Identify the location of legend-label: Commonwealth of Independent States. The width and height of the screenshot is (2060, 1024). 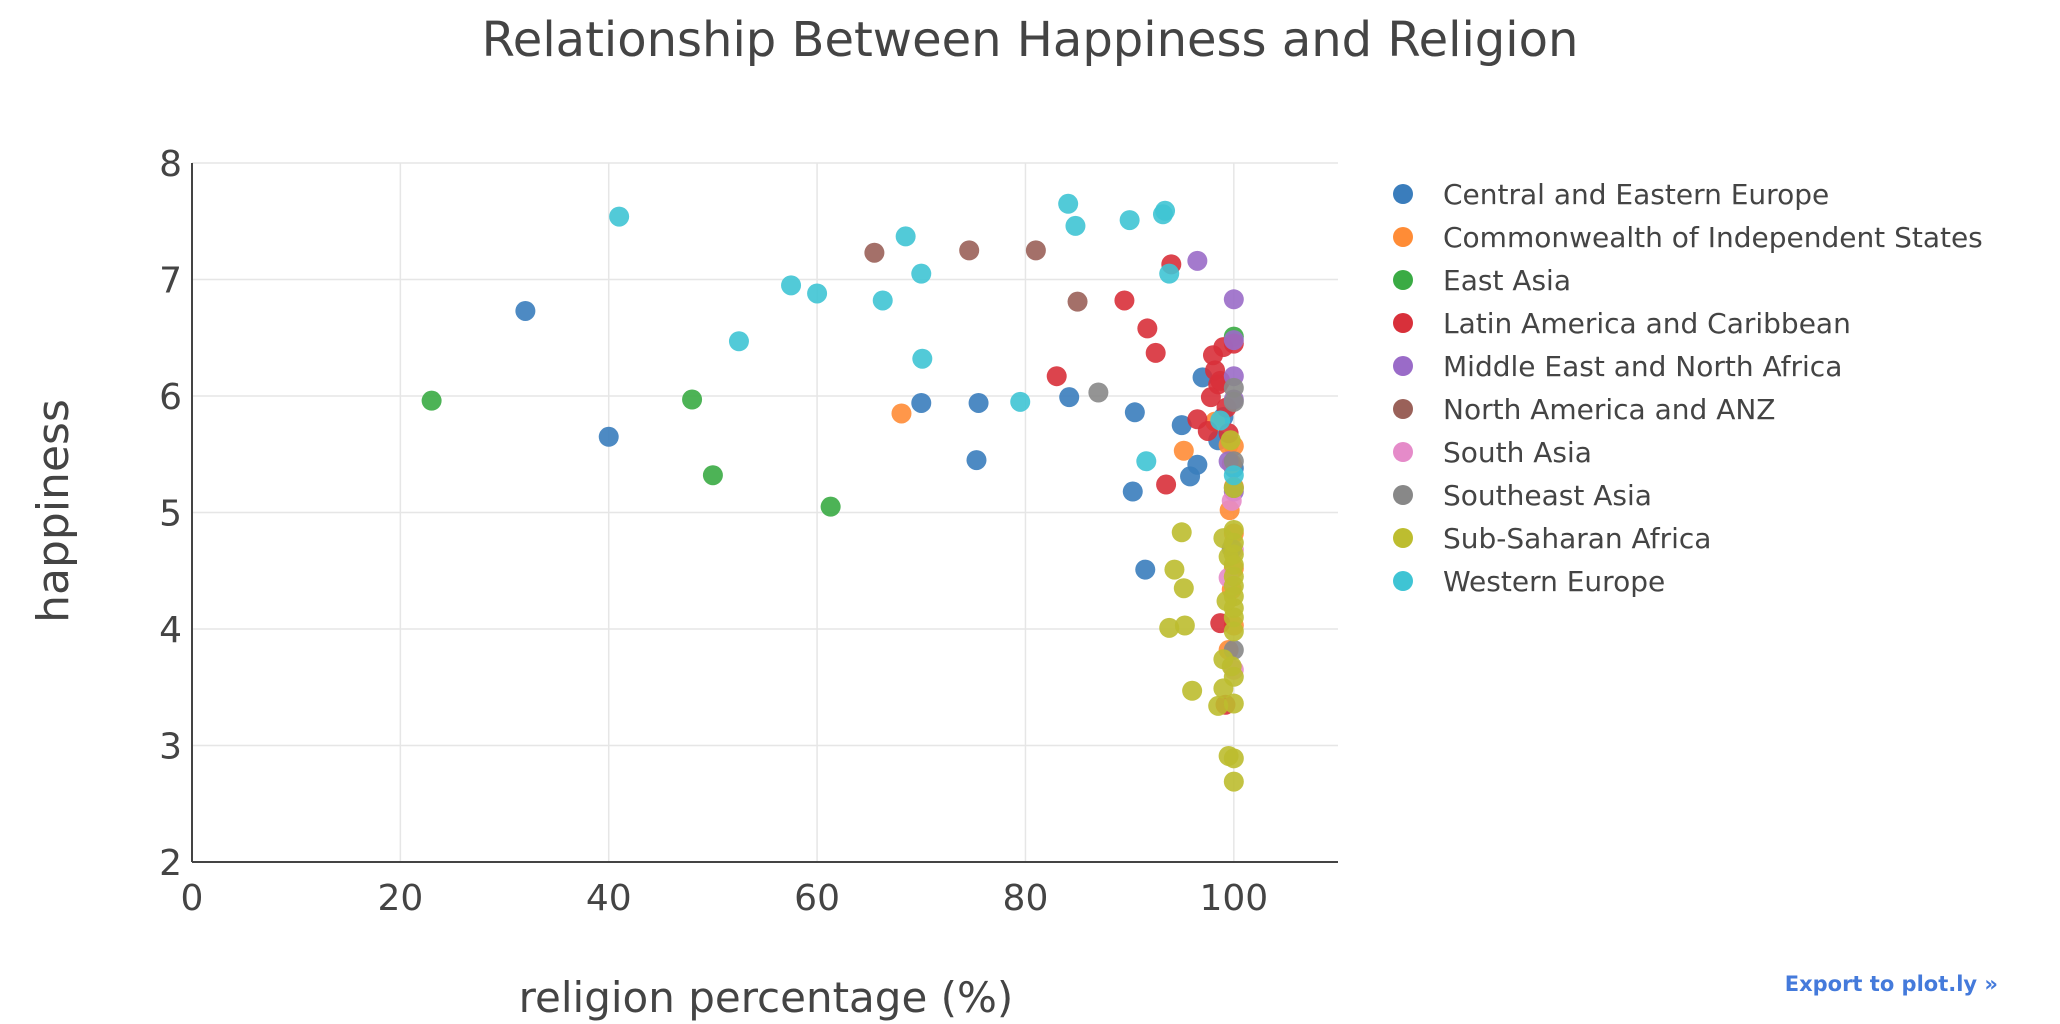
(1713, 237).